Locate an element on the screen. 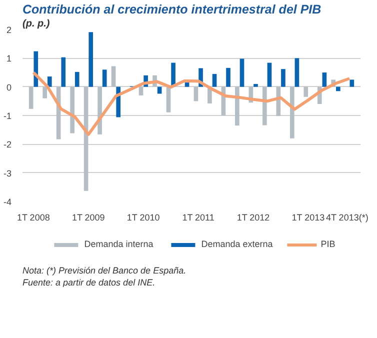  legend-label: Demanda externa is located at coordinates (237, 244).